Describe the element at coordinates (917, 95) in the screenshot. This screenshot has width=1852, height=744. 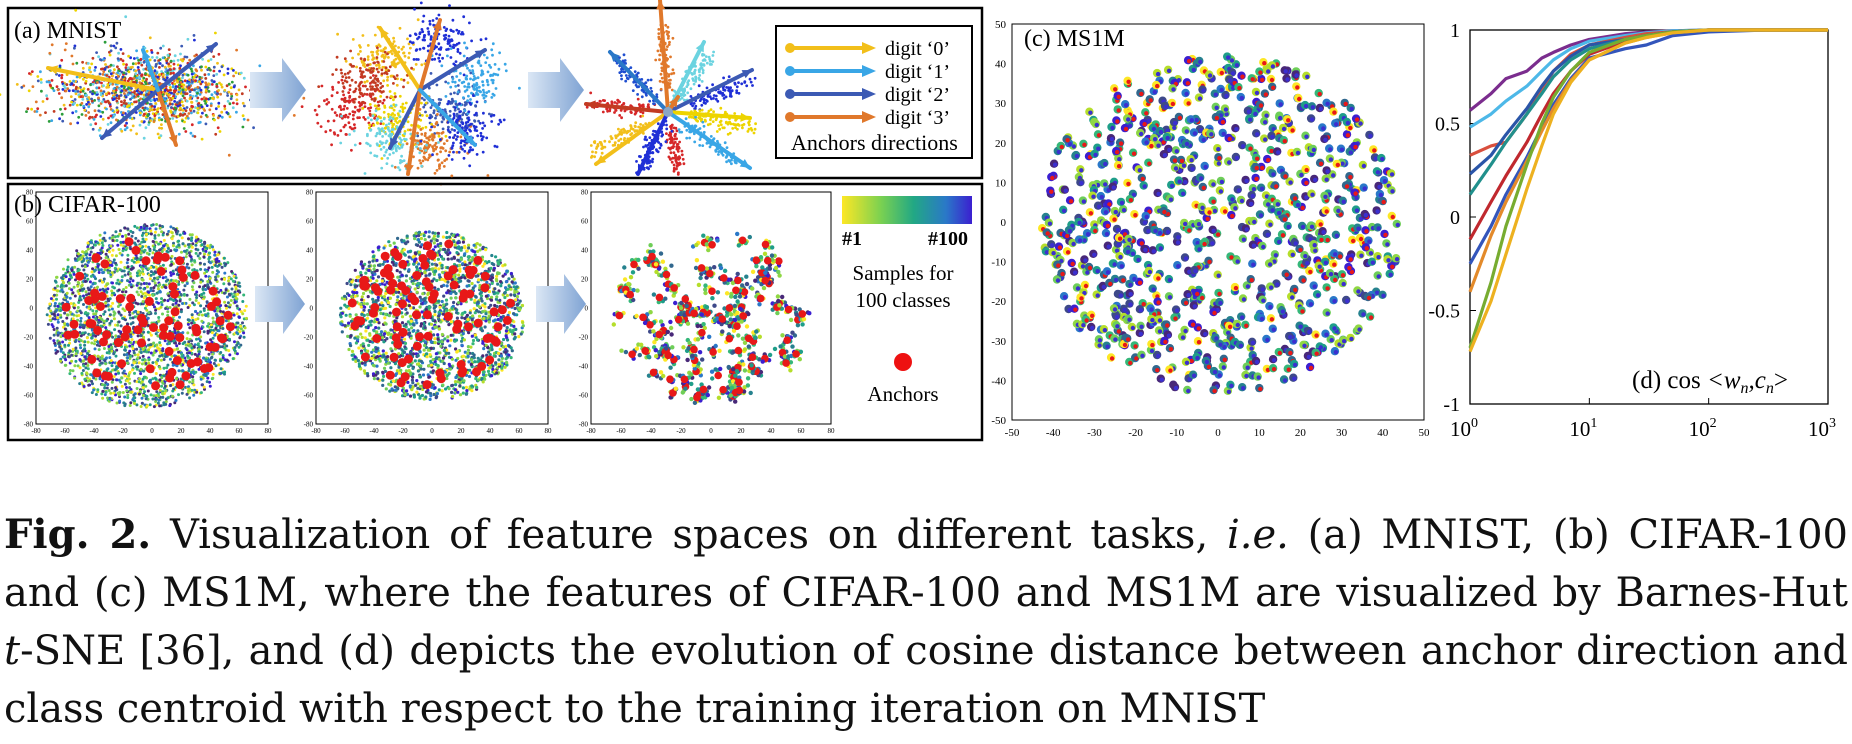
I see `legend-entry-label: digit ‘2’` at that location.